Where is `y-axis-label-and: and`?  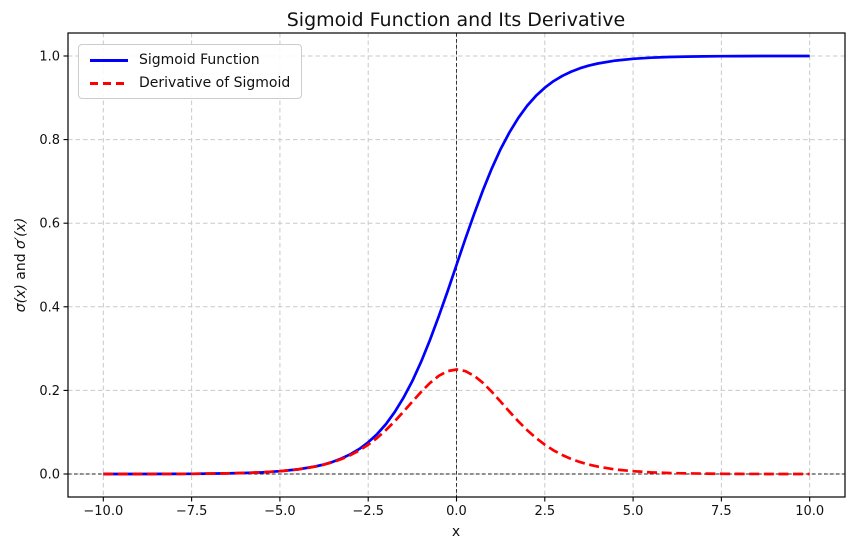 y-axis-label-and: and is located at coordinates (21, 266).